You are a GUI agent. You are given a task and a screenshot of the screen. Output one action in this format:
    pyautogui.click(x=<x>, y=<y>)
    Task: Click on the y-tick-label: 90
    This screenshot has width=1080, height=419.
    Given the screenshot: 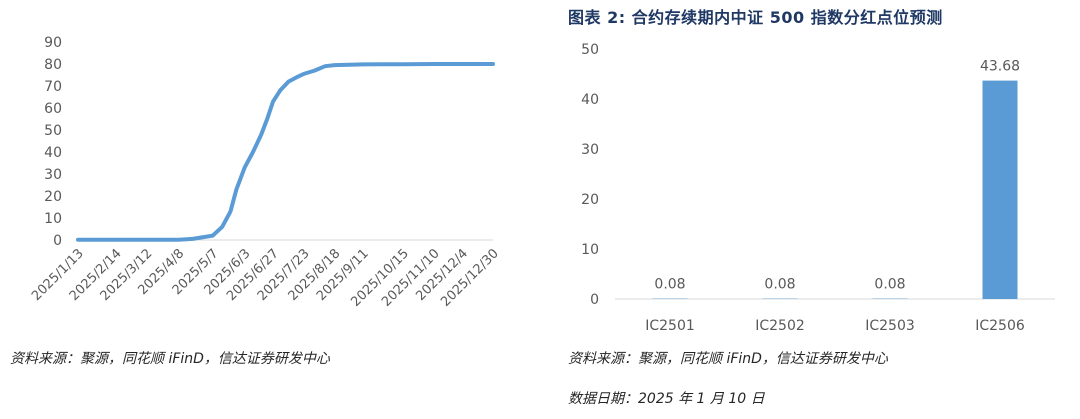 What is the action you would take?
    pyautogui.click(x=53, y=43)
    